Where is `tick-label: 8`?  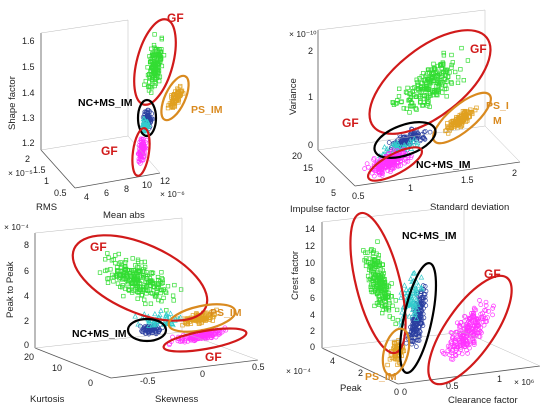 tick-label: 8 is located at coordinates (312, 281).